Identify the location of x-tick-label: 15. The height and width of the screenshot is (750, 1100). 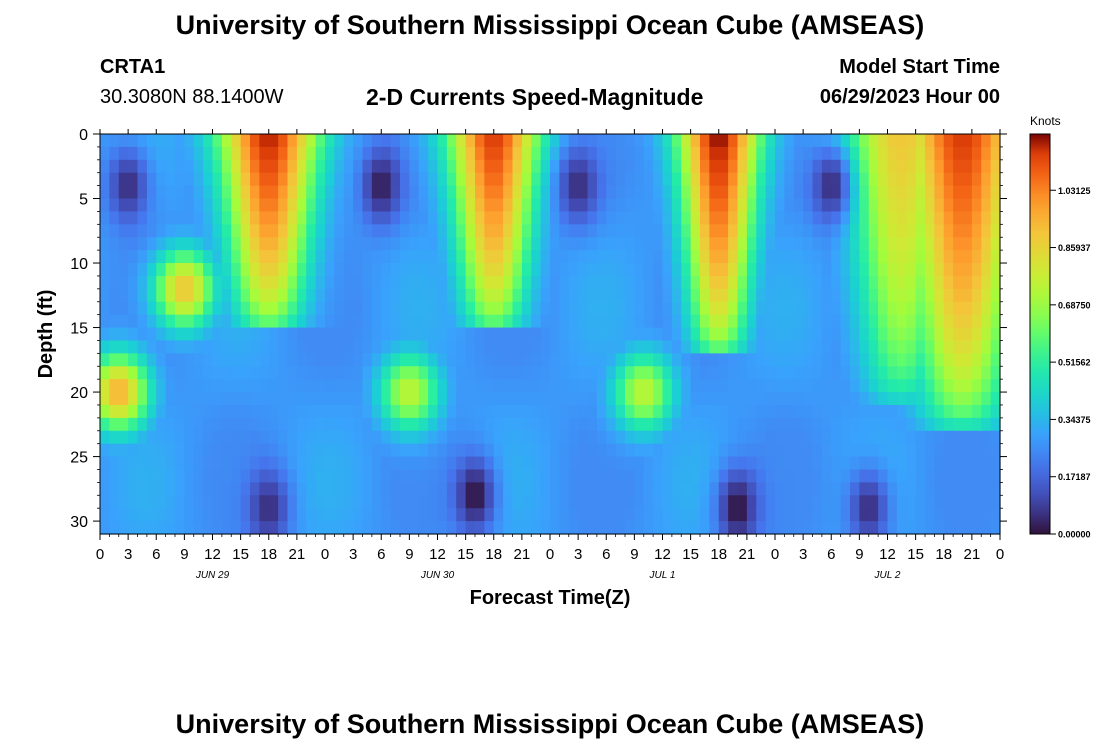
(465, 554).